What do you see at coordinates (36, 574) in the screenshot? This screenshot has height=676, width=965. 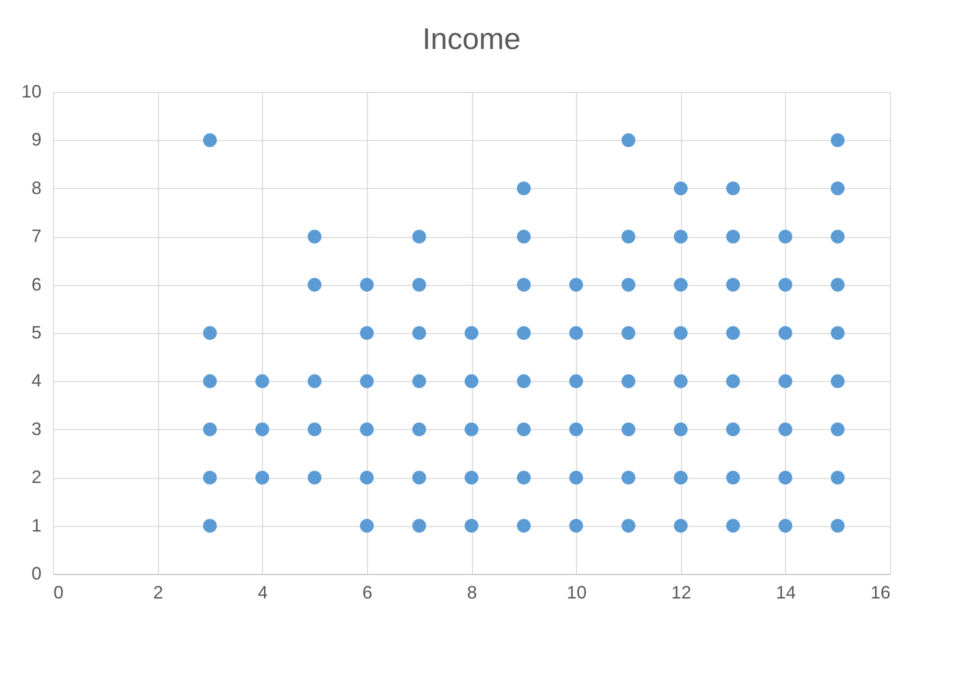 I see `y-tick-label: 0` at bounding box center [36, 574].